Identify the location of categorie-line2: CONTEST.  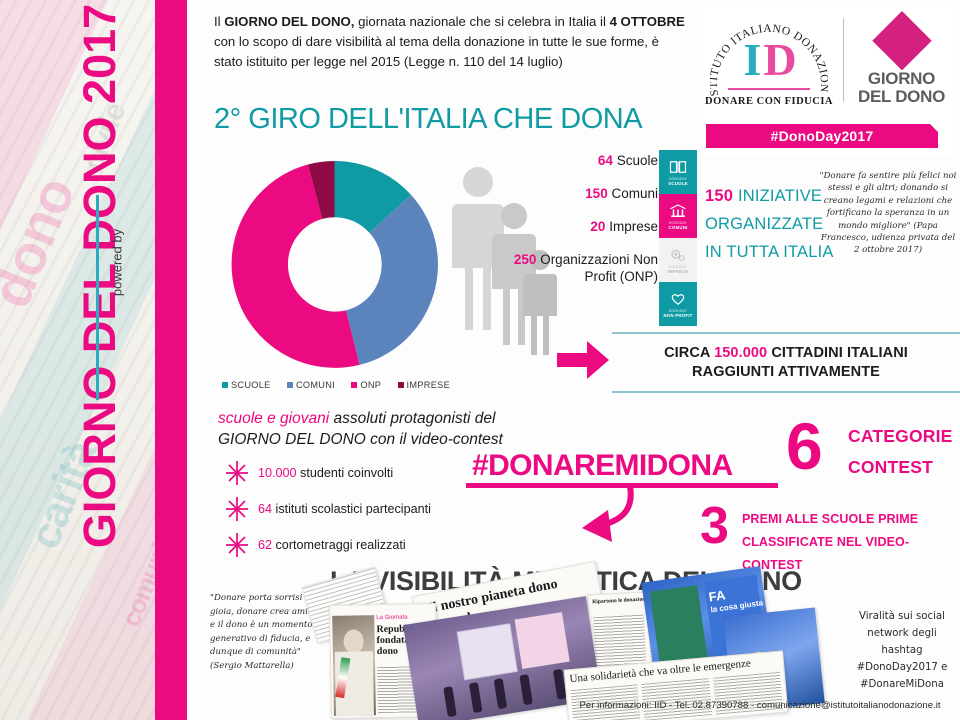
(891, 467).